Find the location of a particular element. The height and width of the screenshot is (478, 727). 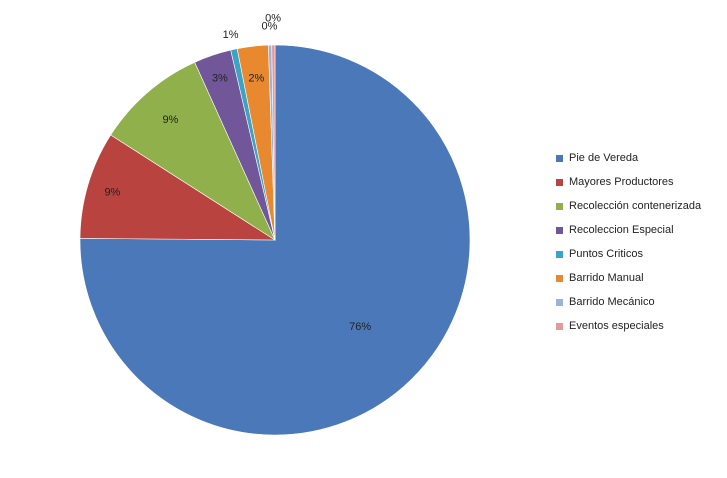

legend-label-4: Puntos Criticos is located at coordinates (606, 254).